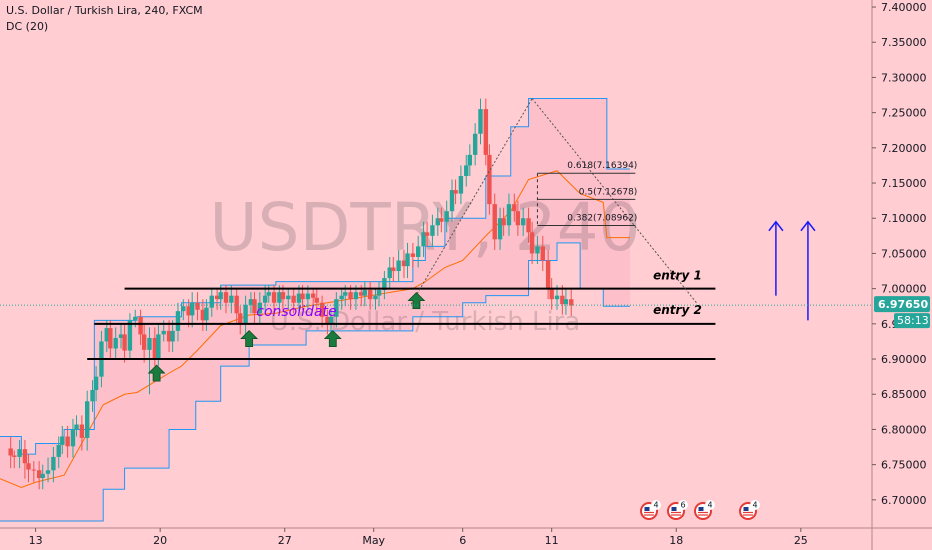  I want to click on indicator-label: DC (20), so click(27, 26).